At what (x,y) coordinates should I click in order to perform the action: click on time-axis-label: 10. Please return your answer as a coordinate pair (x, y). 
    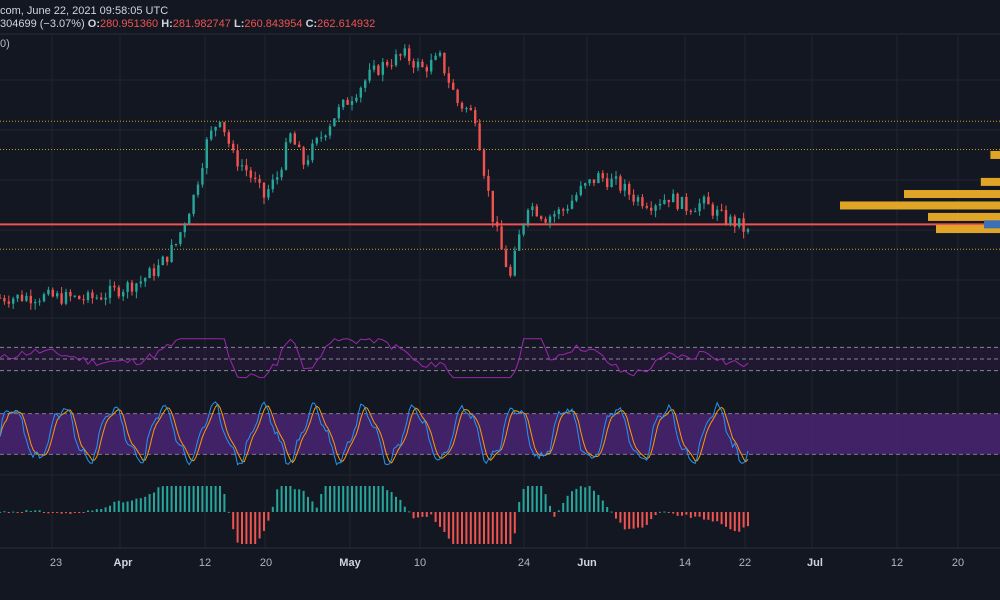
    Looking at the image, I should click on (420, 563).